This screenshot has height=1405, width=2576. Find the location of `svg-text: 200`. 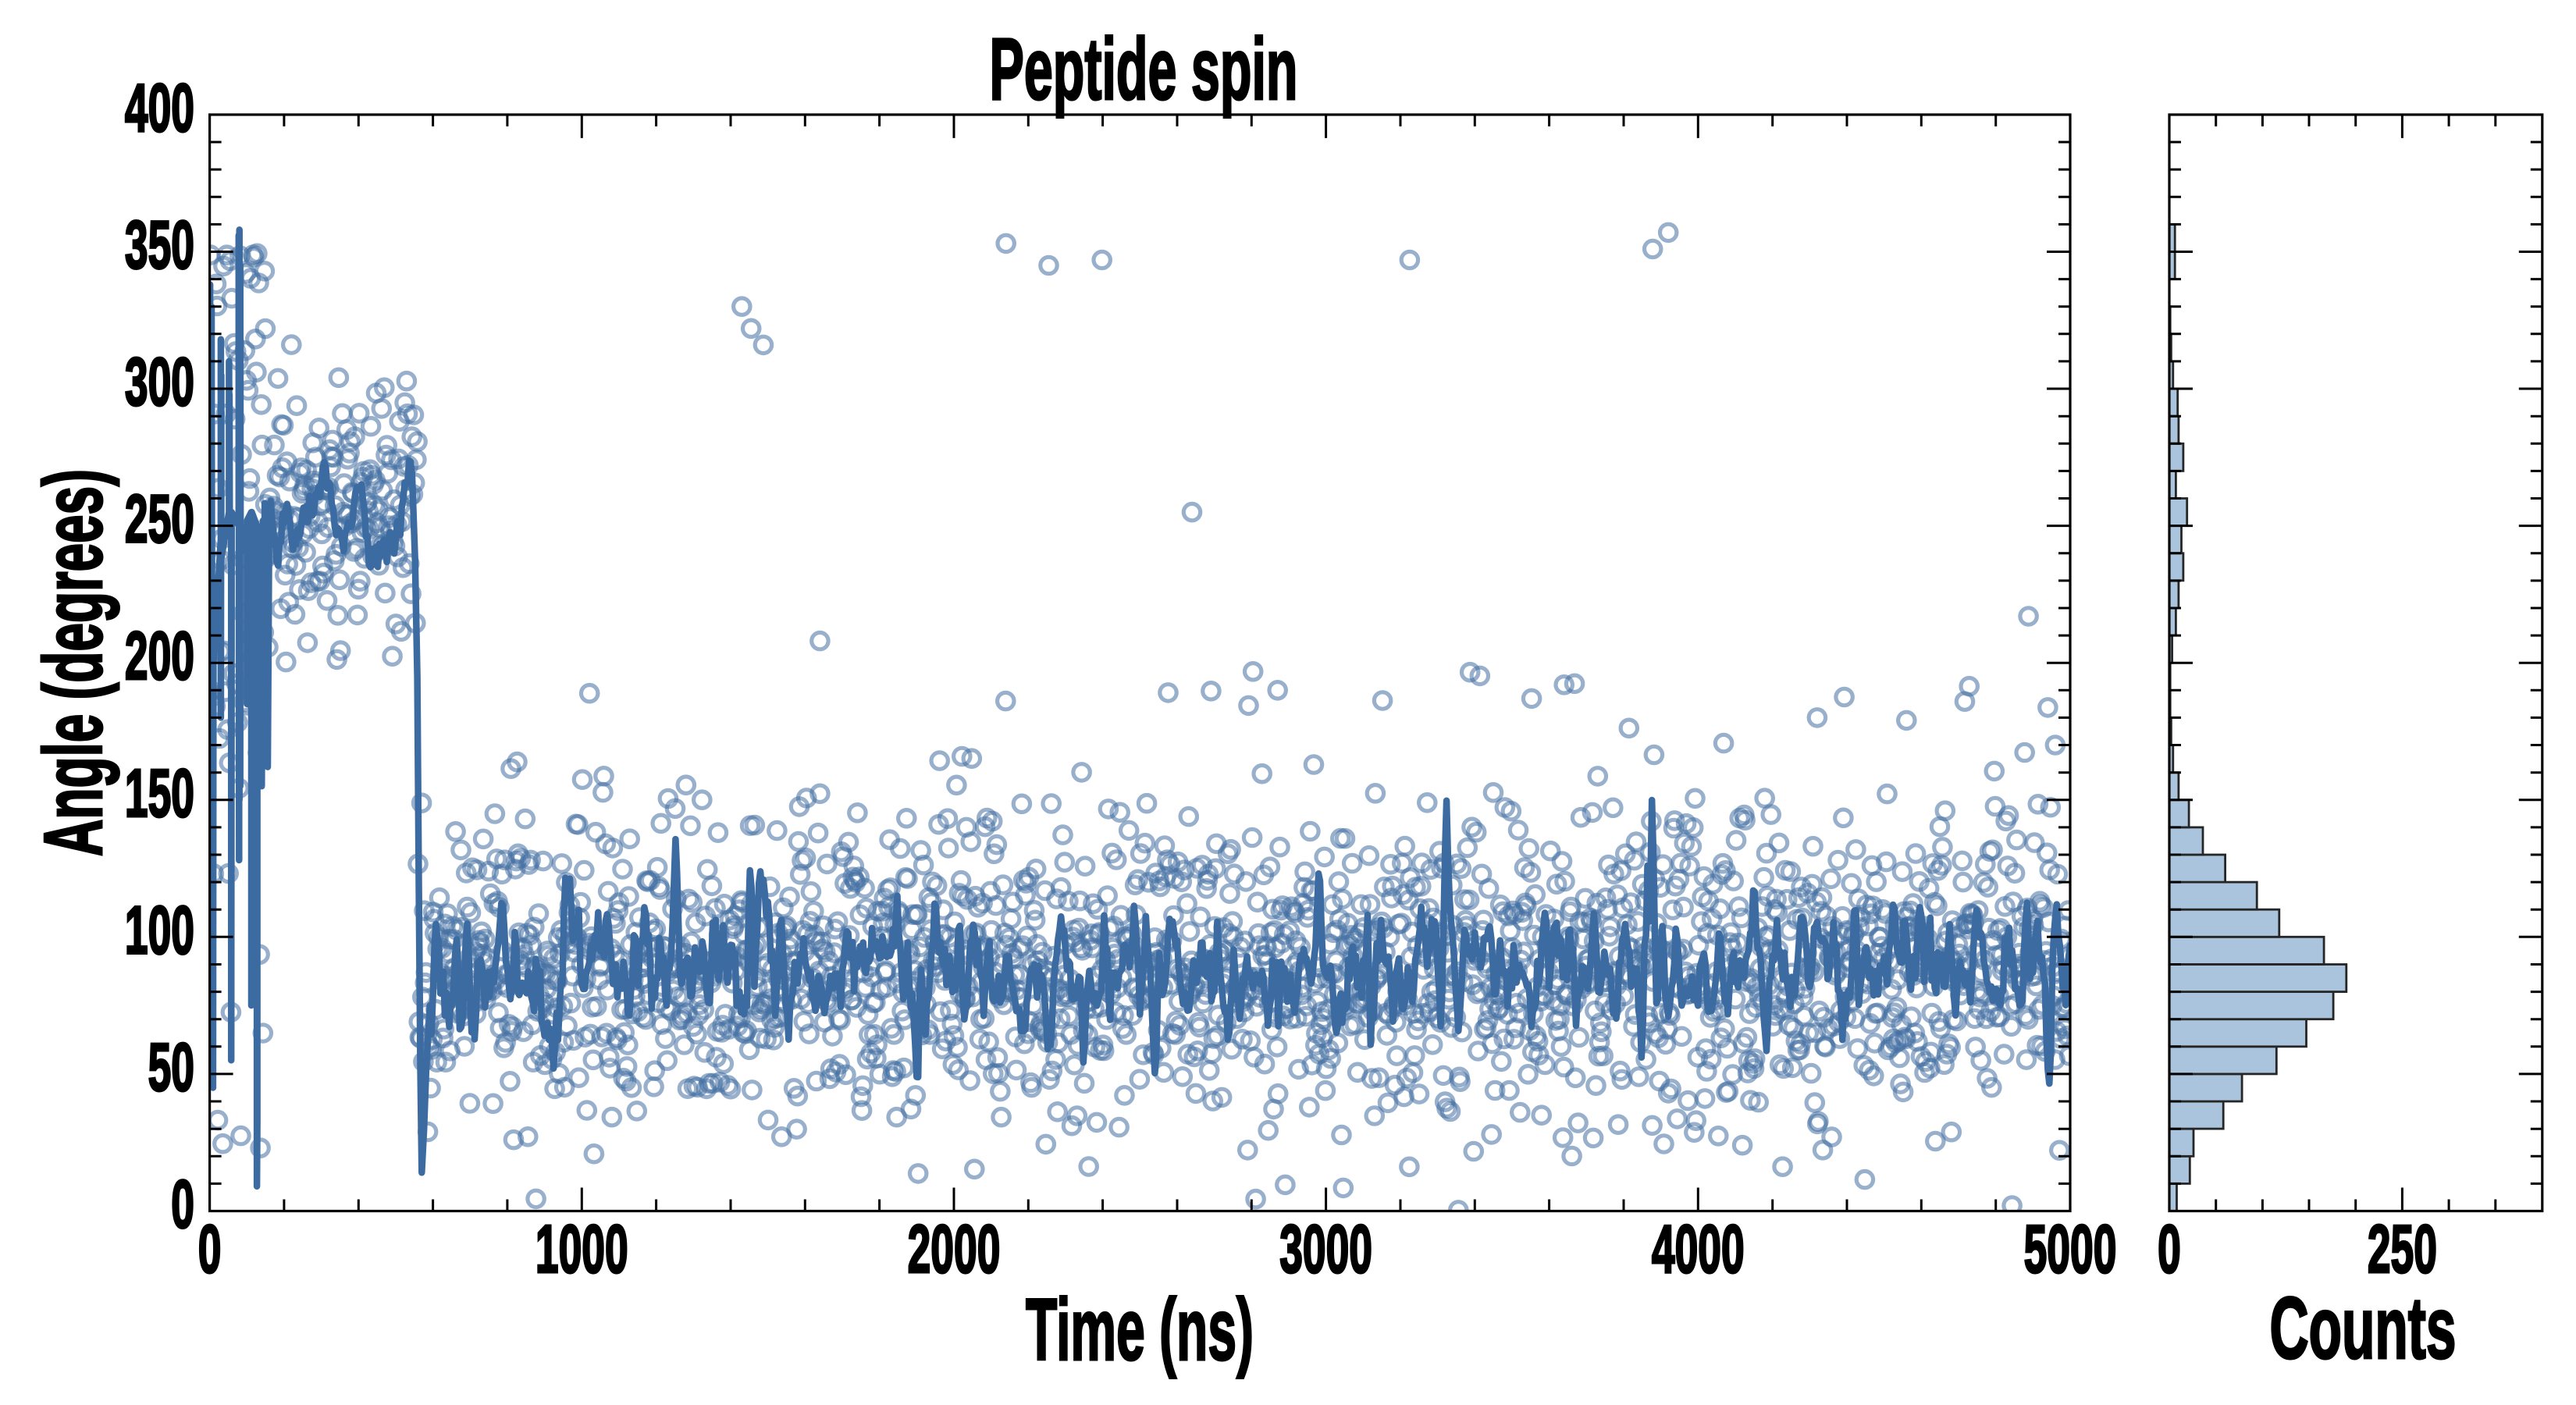

svg-text: 200 is located at coordinates (159, 656).